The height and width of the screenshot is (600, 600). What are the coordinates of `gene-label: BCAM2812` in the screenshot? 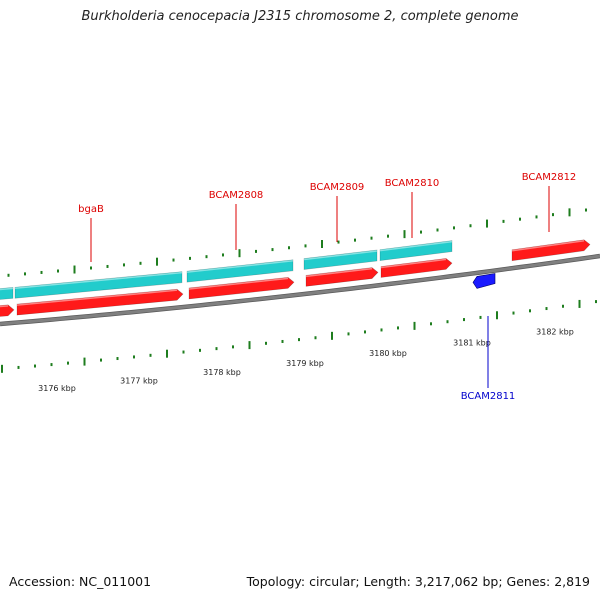 It's located at (549, 177).